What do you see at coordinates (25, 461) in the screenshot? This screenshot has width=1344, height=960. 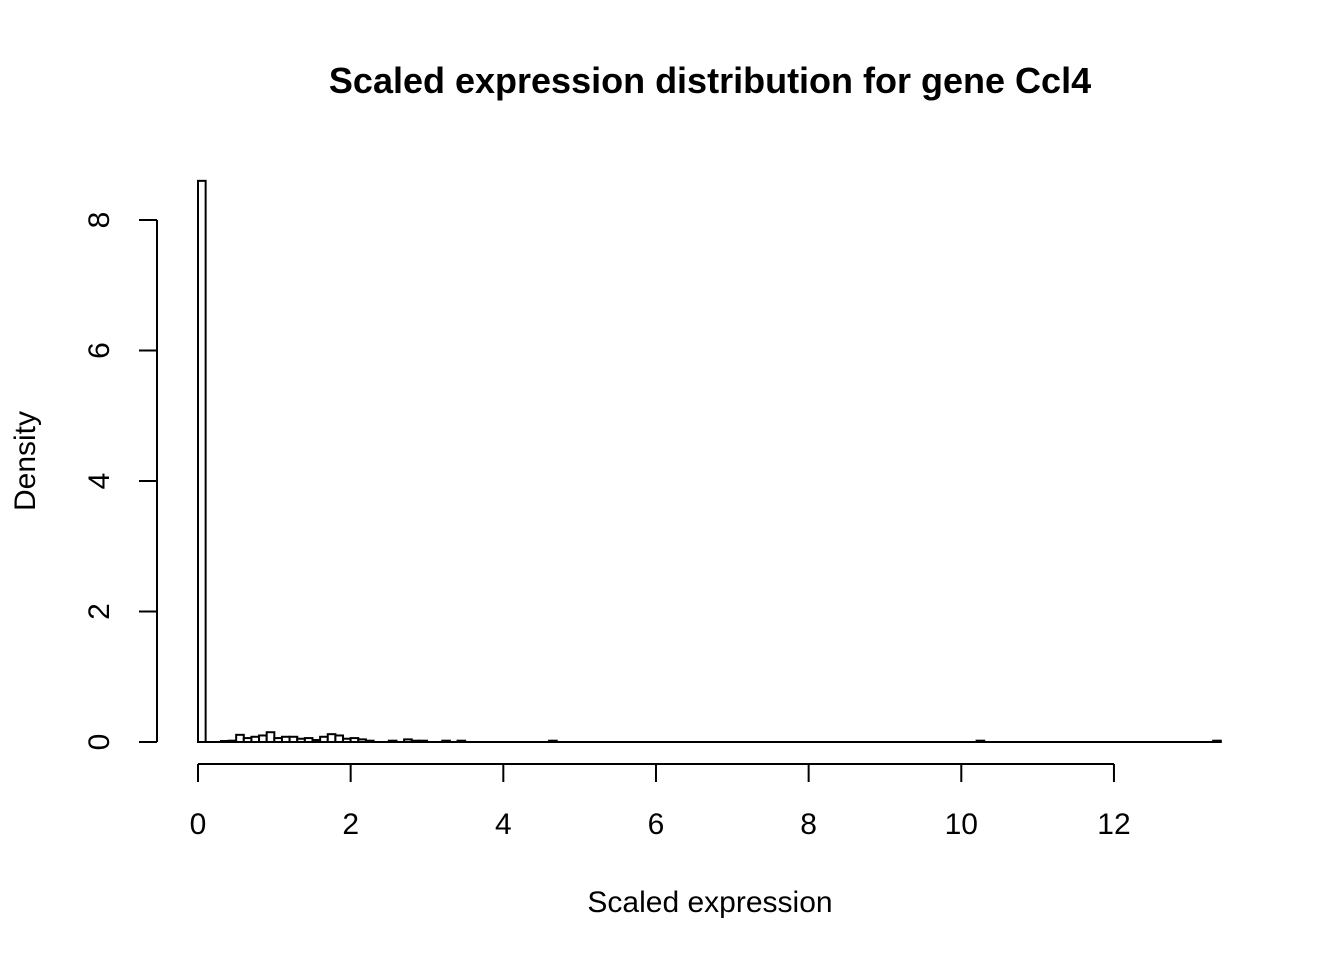 I see `y-axis-label: Density` at bounding box center [25, 461].